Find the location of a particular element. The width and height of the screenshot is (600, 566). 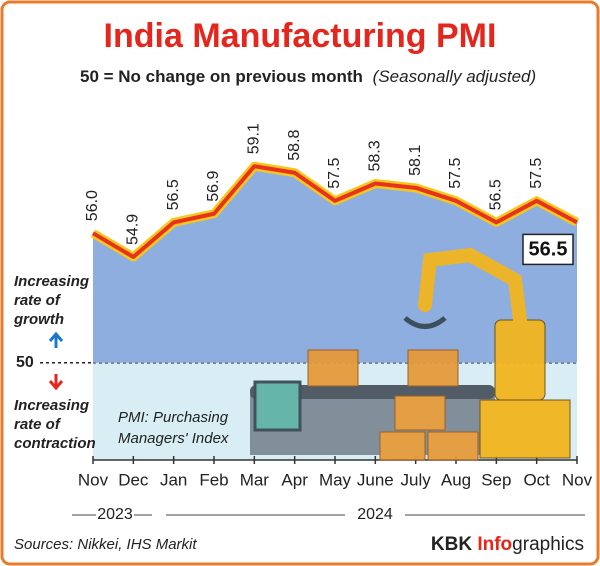

credit: KBK Infographics is located at coordinates (507, 544).